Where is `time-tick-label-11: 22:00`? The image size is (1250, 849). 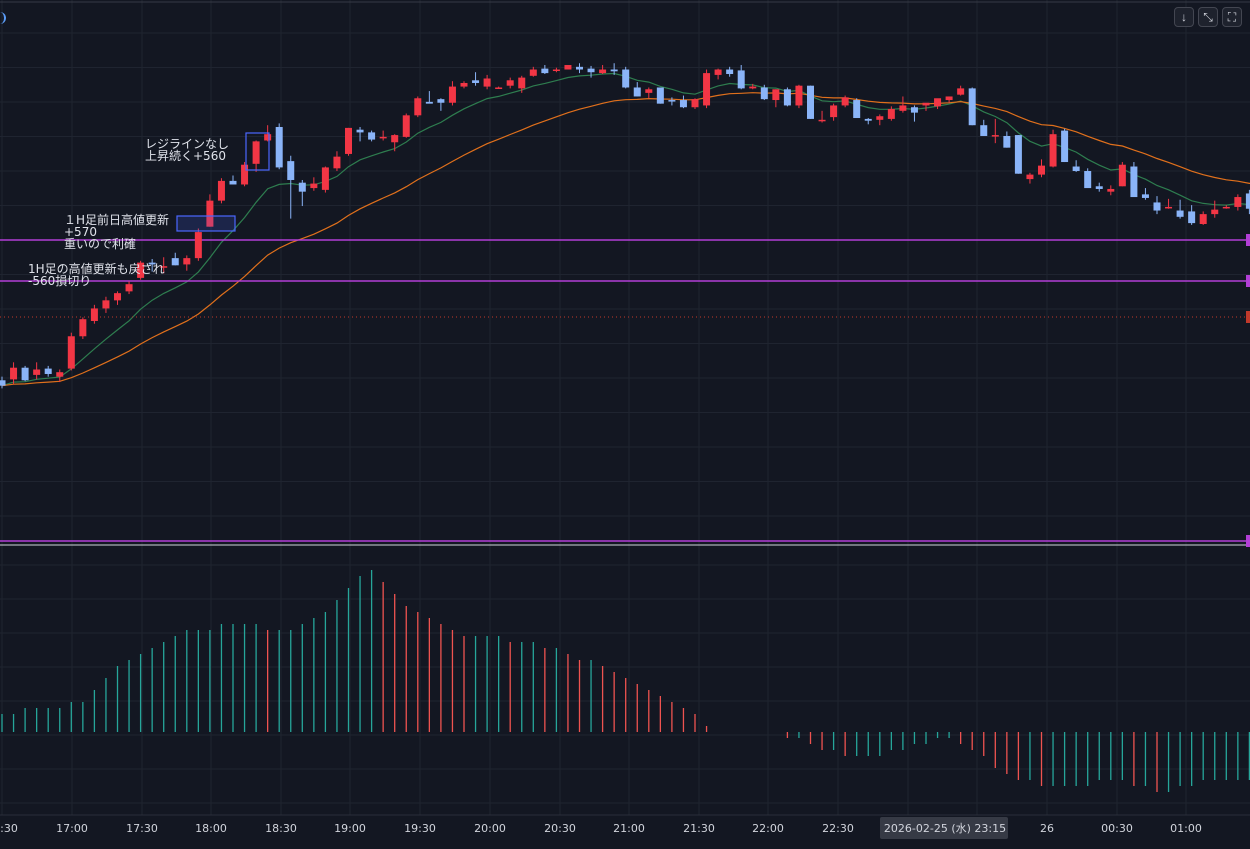 time-tick-label-11: 22:00 is located at coordinates (768, 828).